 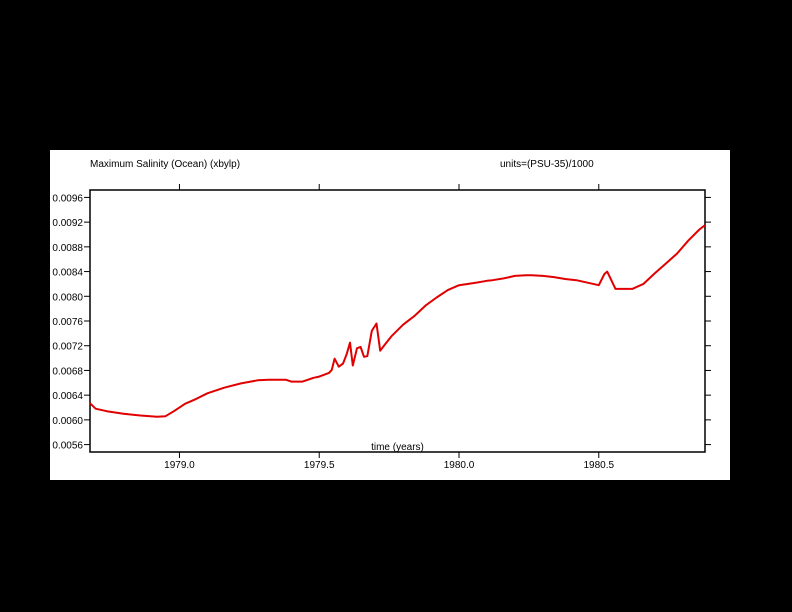 I want to click on x-tick-label: 1979.5, so click(x=319, y=465).